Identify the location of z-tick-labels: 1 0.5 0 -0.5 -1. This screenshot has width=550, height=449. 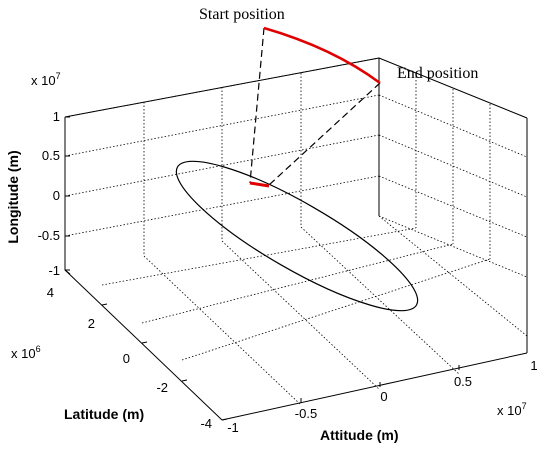
(49, 193).